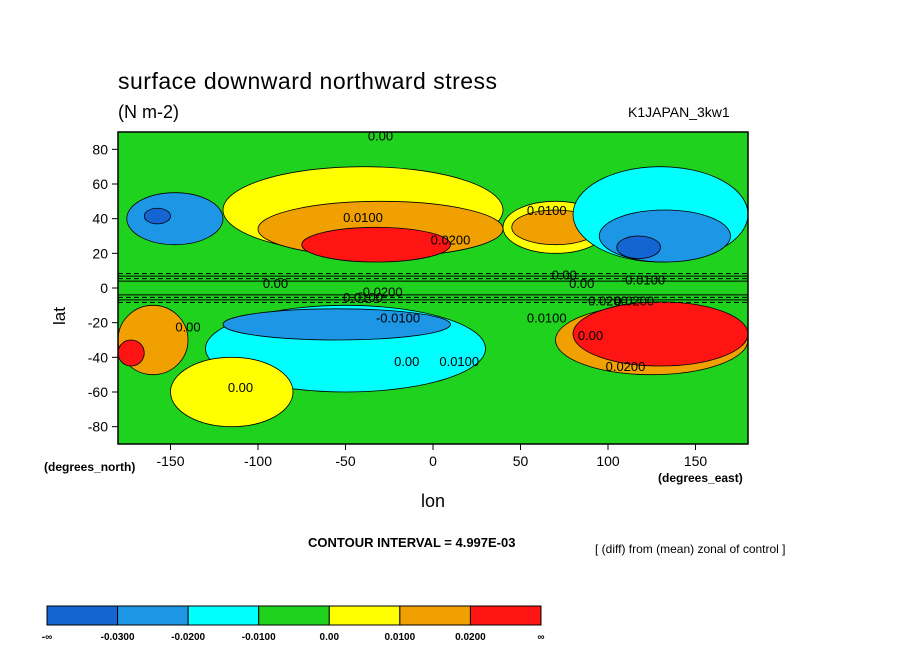  Describe the element at coordinates (275, 283) in the screenshot. I see `contour-label-4: 0.00` at that location.